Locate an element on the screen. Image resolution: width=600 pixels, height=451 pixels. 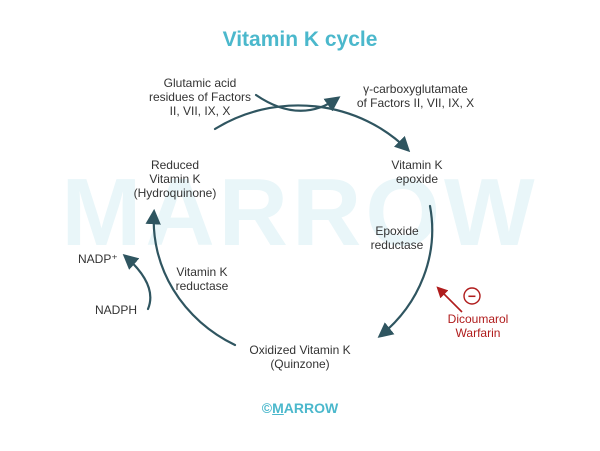
label-nadph: NADPH is located at coordinates (116, 310).